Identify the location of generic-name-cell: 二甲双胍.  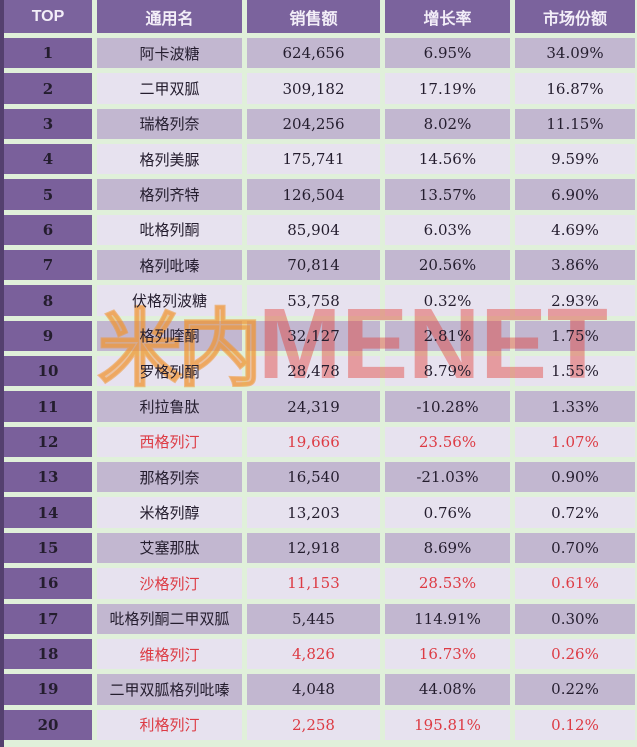
(169, 88).